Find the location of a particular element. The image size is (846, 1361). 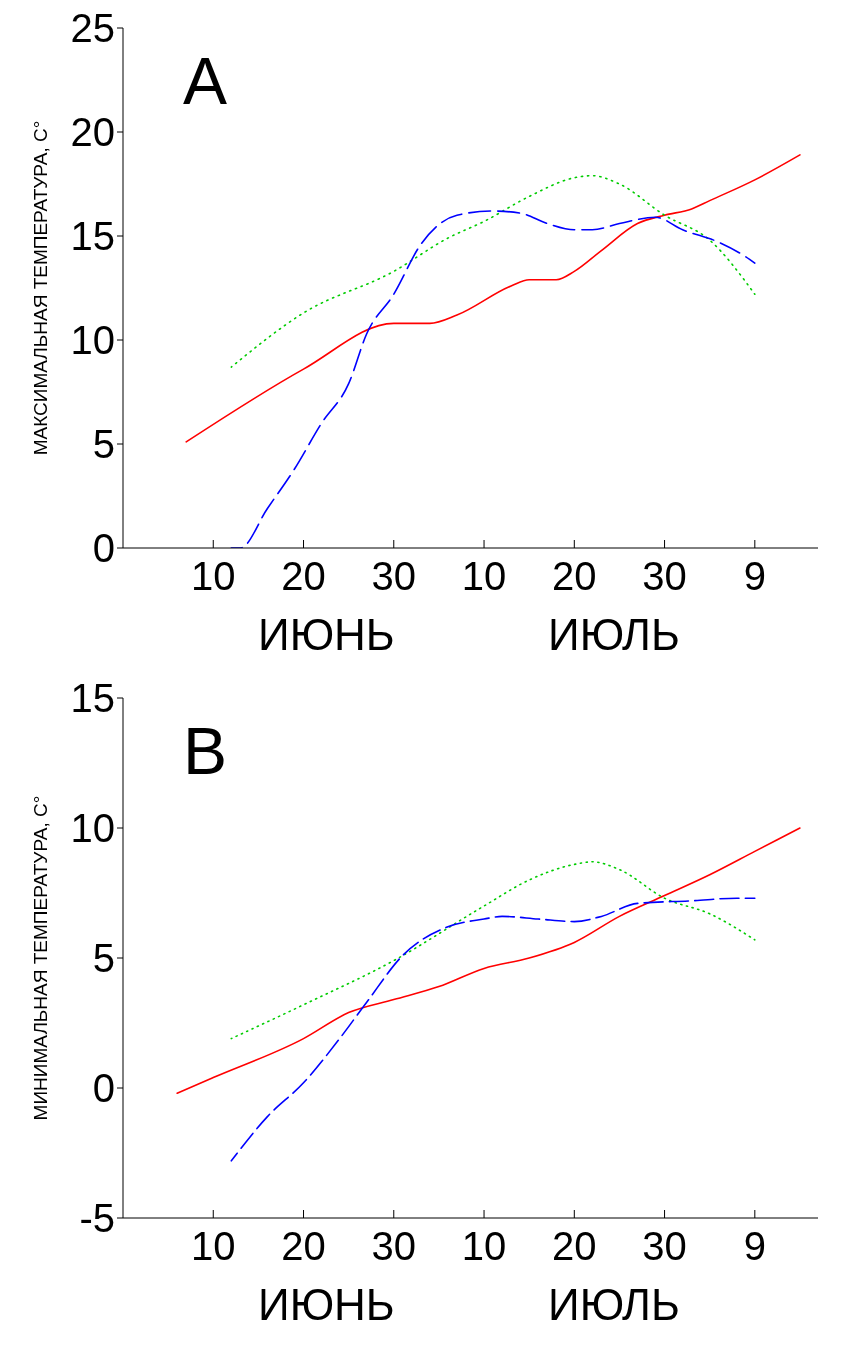

chart-title: B is located at coordinates (205, 751).